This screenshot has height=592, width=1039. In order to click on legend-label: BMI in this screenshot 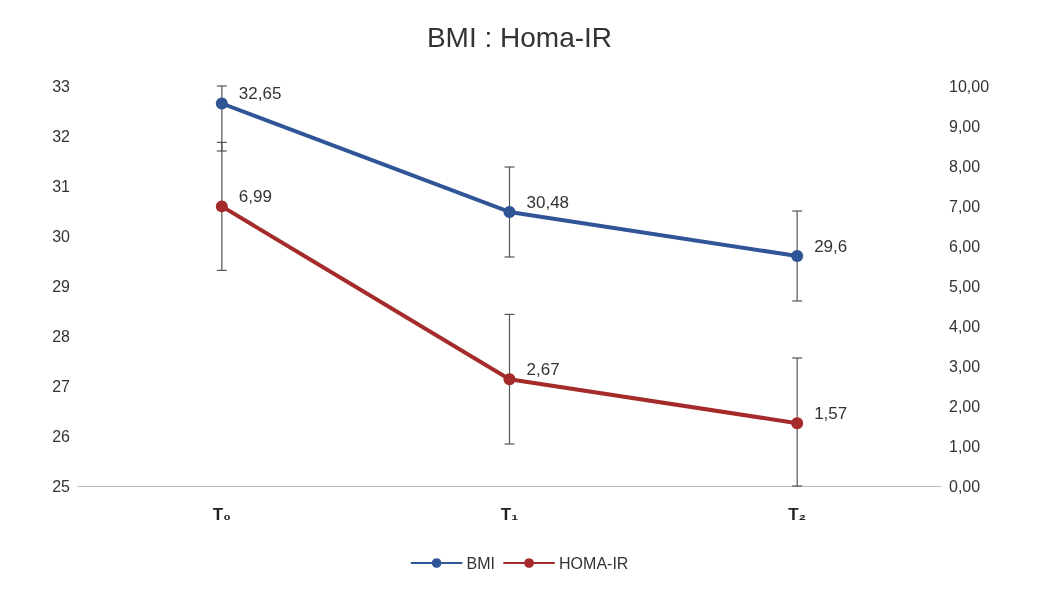, I will do `click(481, 563)`.